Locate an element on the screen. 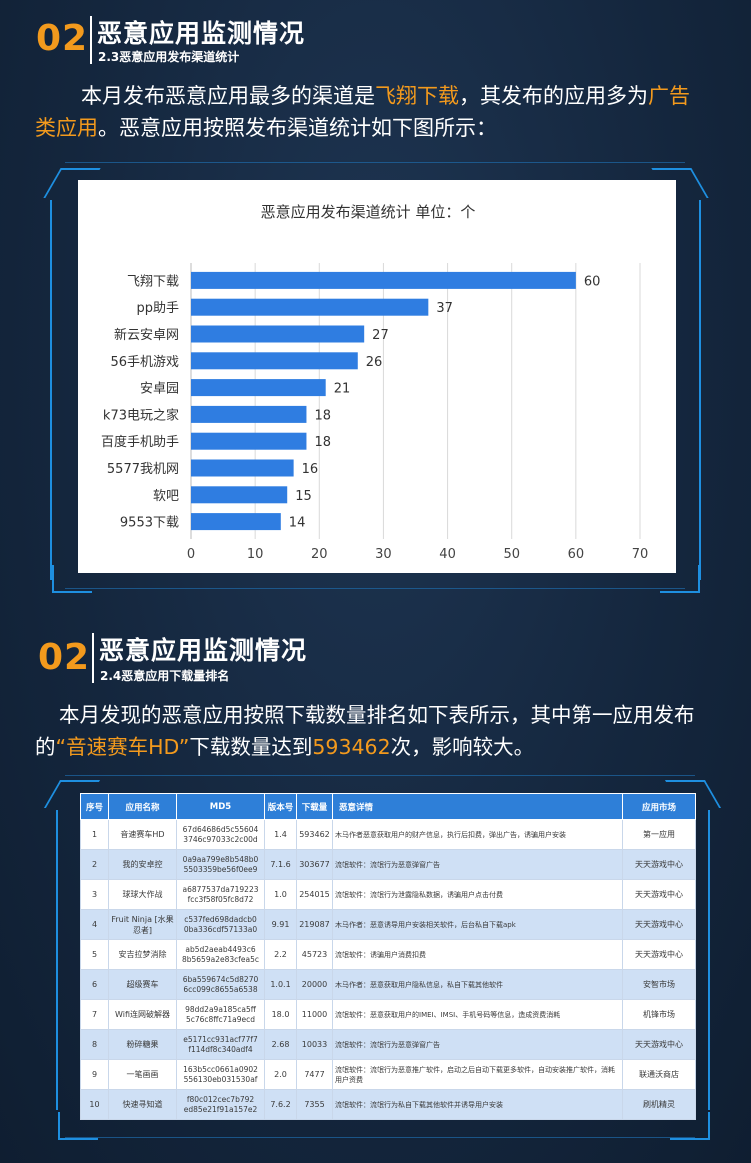 This screenshot has width=751, height=1163. cell-desc: 流氓软件：恶意获取用户的IMEI、IMSI、手机号码等信息，造成资费消耗 is located at coordinates (477, 1014).